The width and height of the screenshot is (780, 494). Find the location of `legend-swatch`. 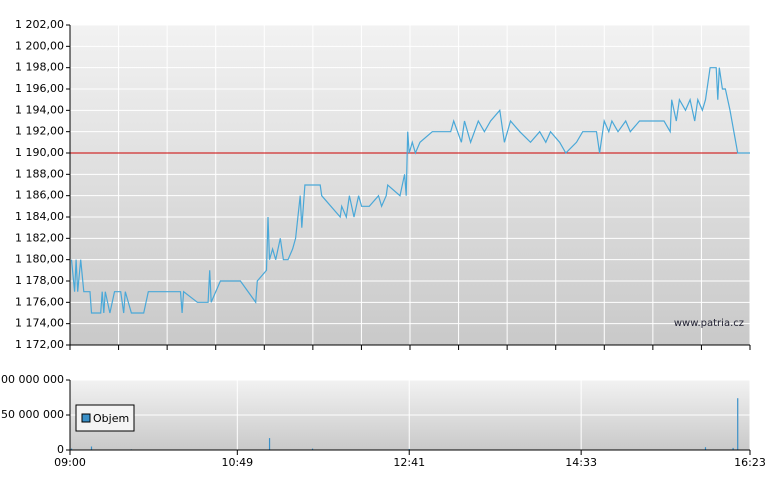

legend-swatch is located at coordinates (86, 418).